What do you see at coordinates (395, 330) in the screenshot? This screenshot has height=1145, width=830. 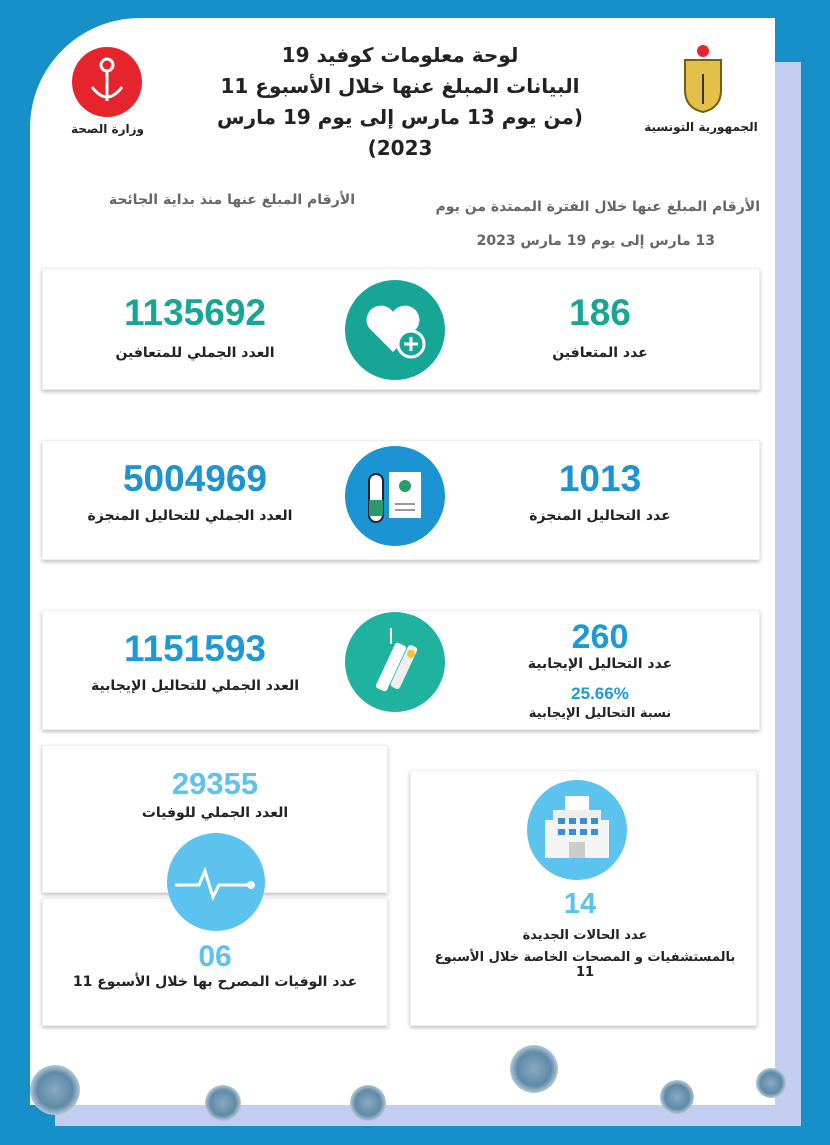 I see `heart-plus-icon` at bounding box center [395, 330].